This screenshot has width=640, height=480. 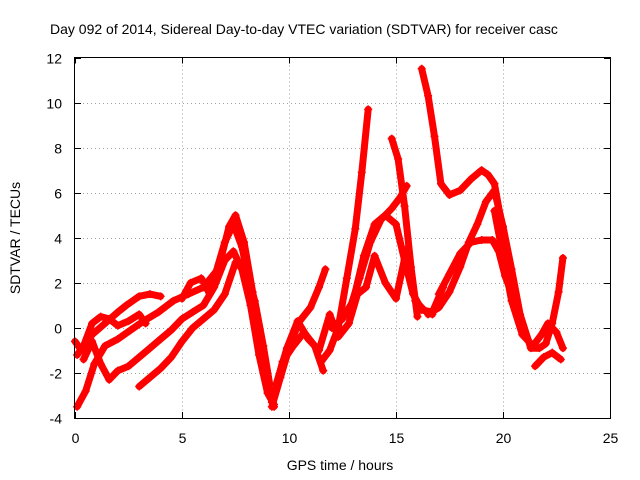 What do you see at coordinates (290, 438) in the screenshot?
I see `x-tick-label: 10` at bounding box center [290, 438].